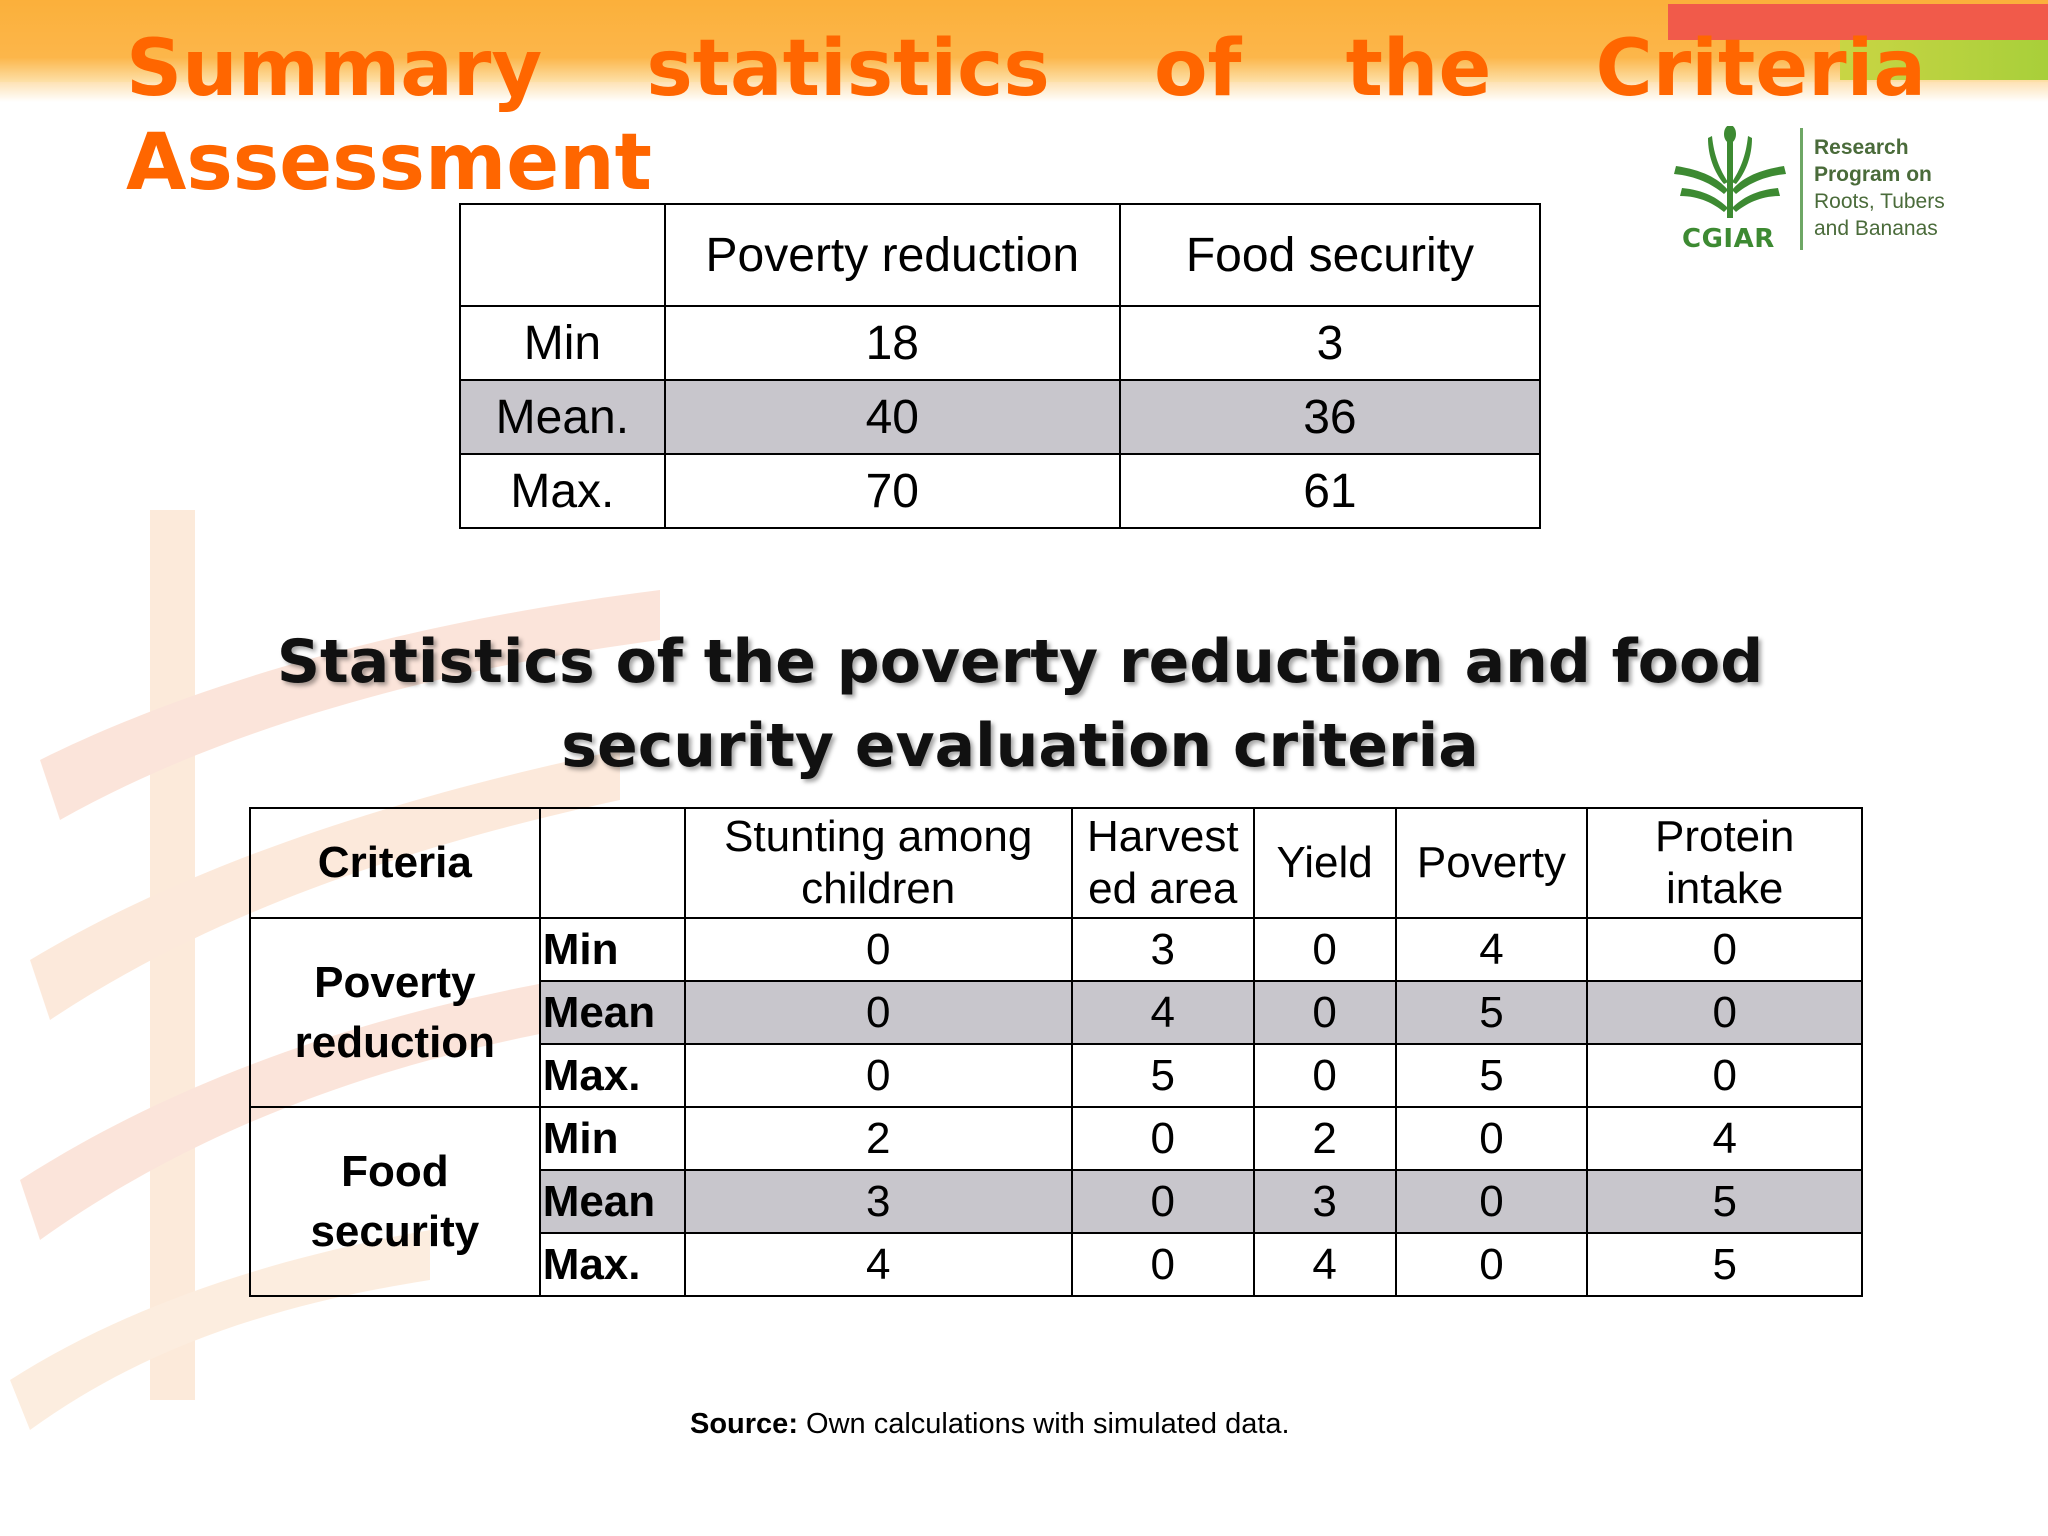 The width and height of the screenshot is (2048, 1536). Describe the element at coordinates (1944, 60) in the screenshot. I see `header-accent-green` at that location.